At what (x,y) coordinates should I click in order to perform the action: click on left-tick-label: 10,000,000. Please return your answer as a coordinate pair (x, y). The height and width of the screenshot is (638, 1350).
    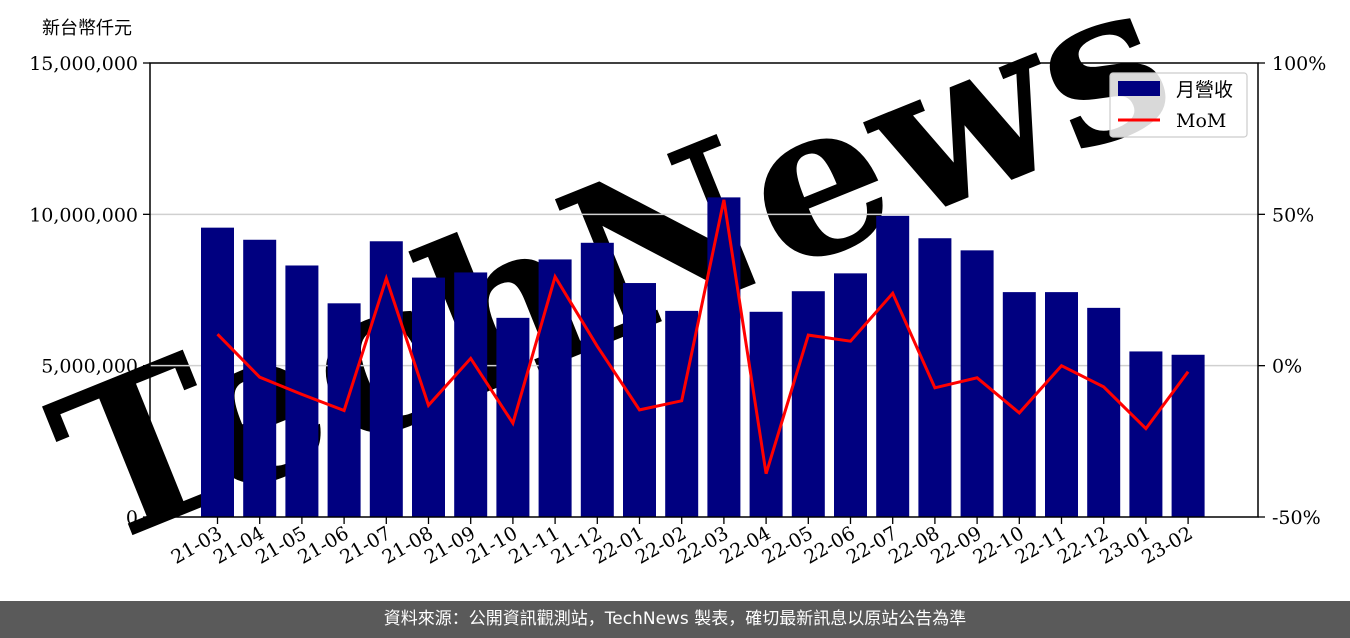
    Looking at the image, I should click on (83, 215).